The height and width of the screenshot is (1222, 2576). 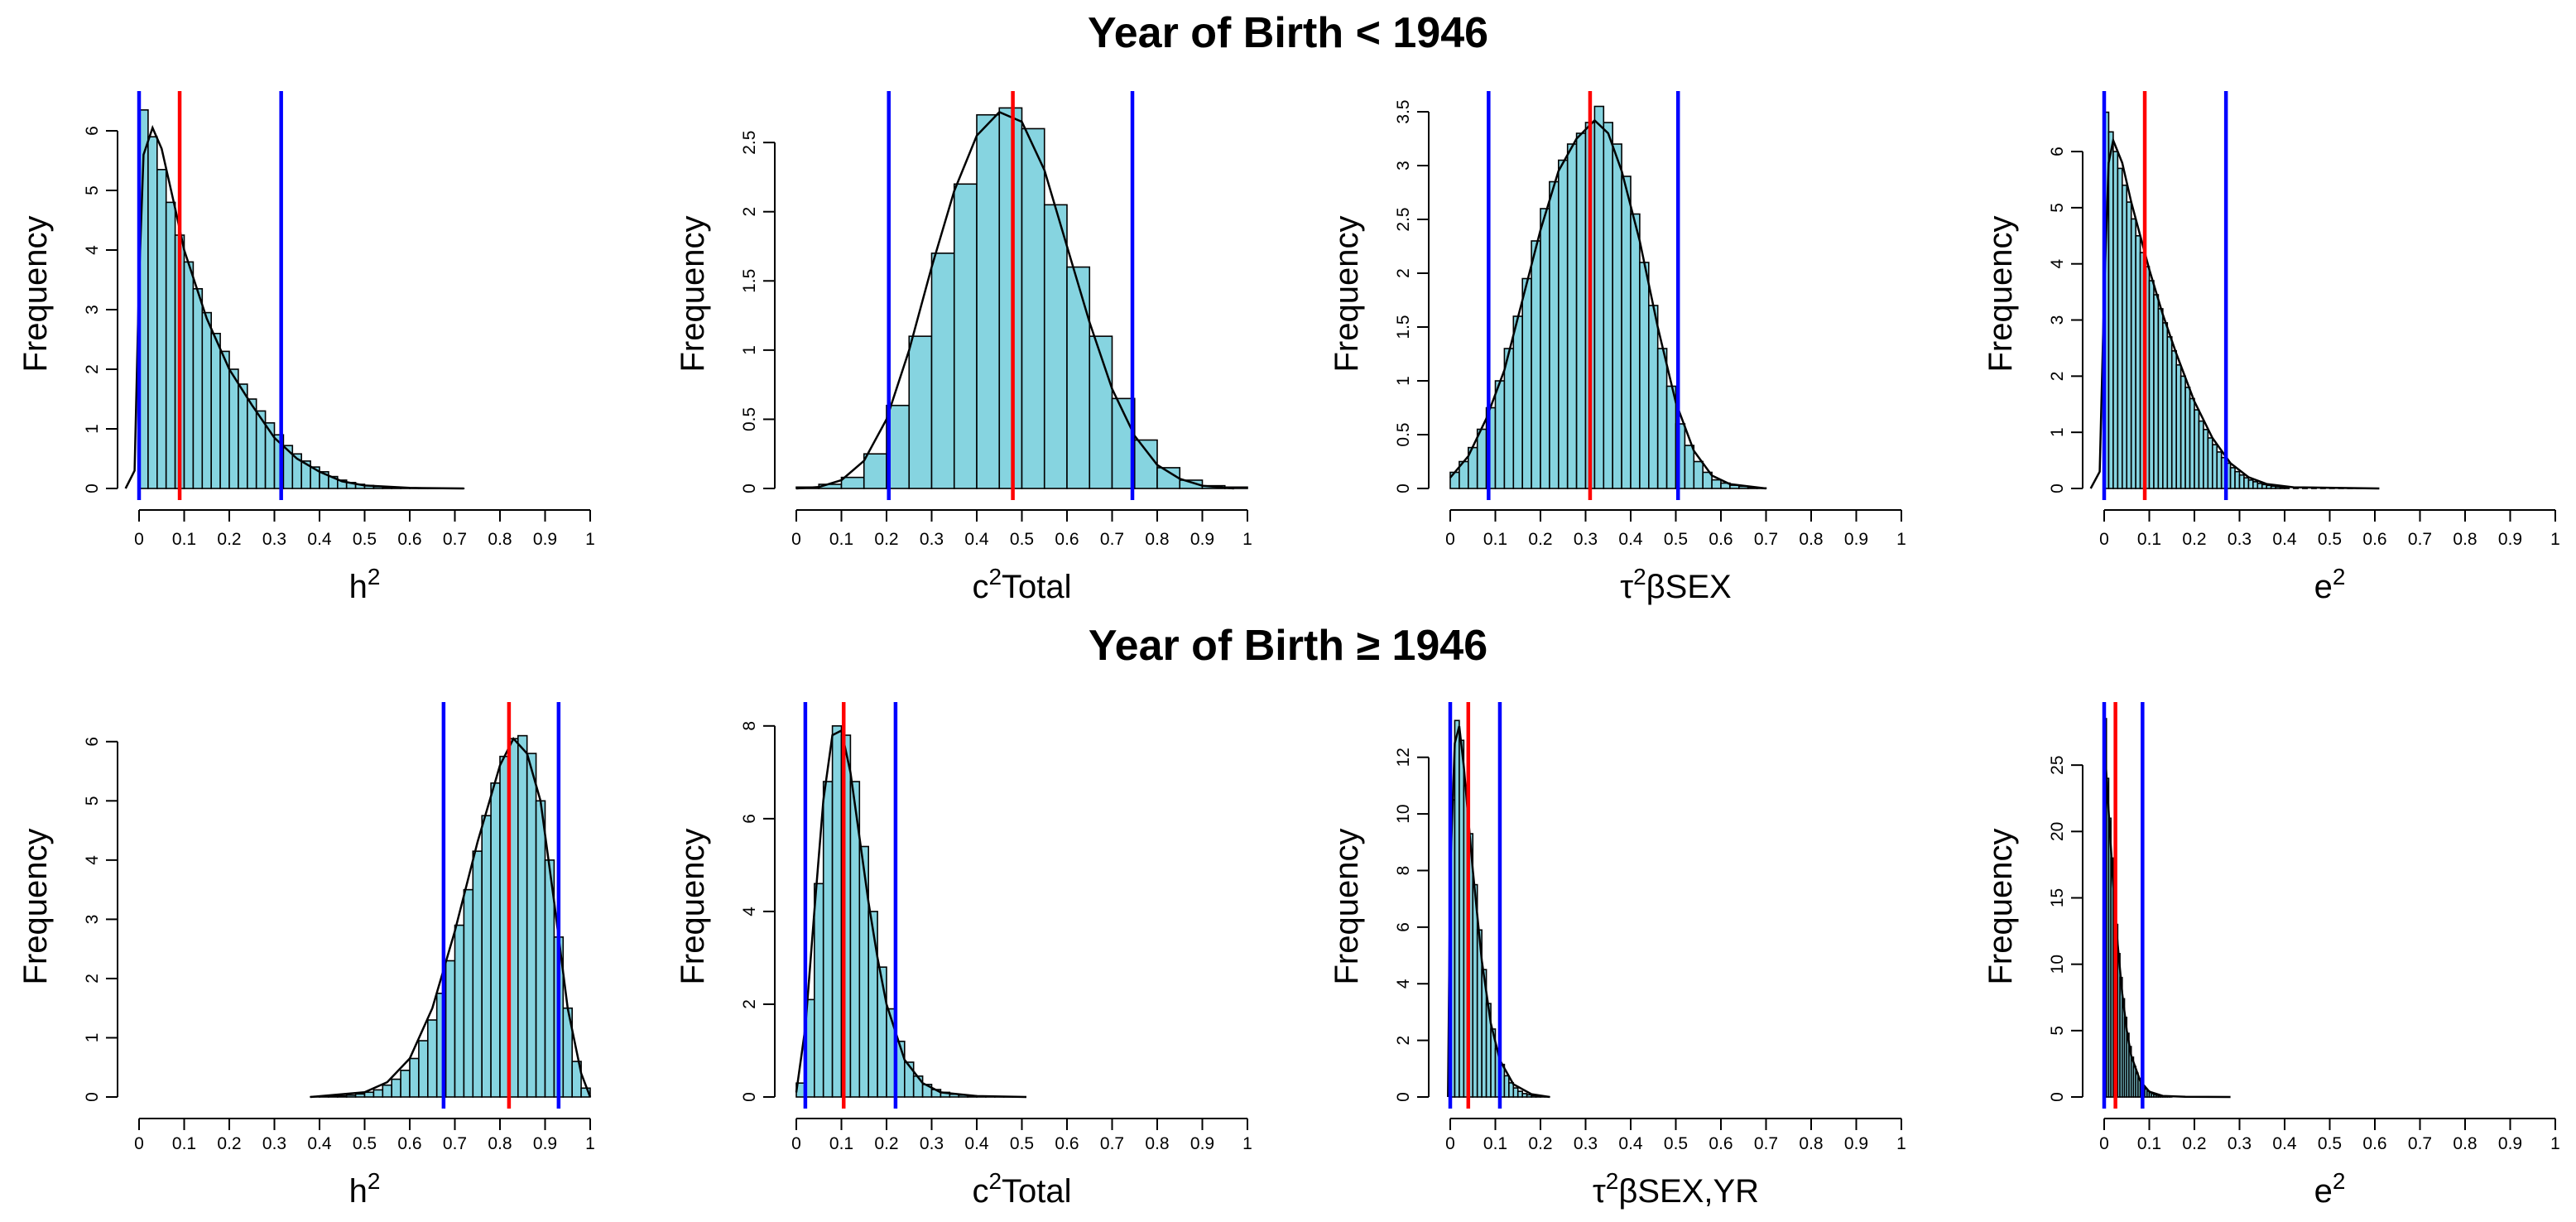 What do you see at coordinates (2057, 765) in the screenshot?
I see `y-tick-label: 25` at bounding box center [2057, 765].